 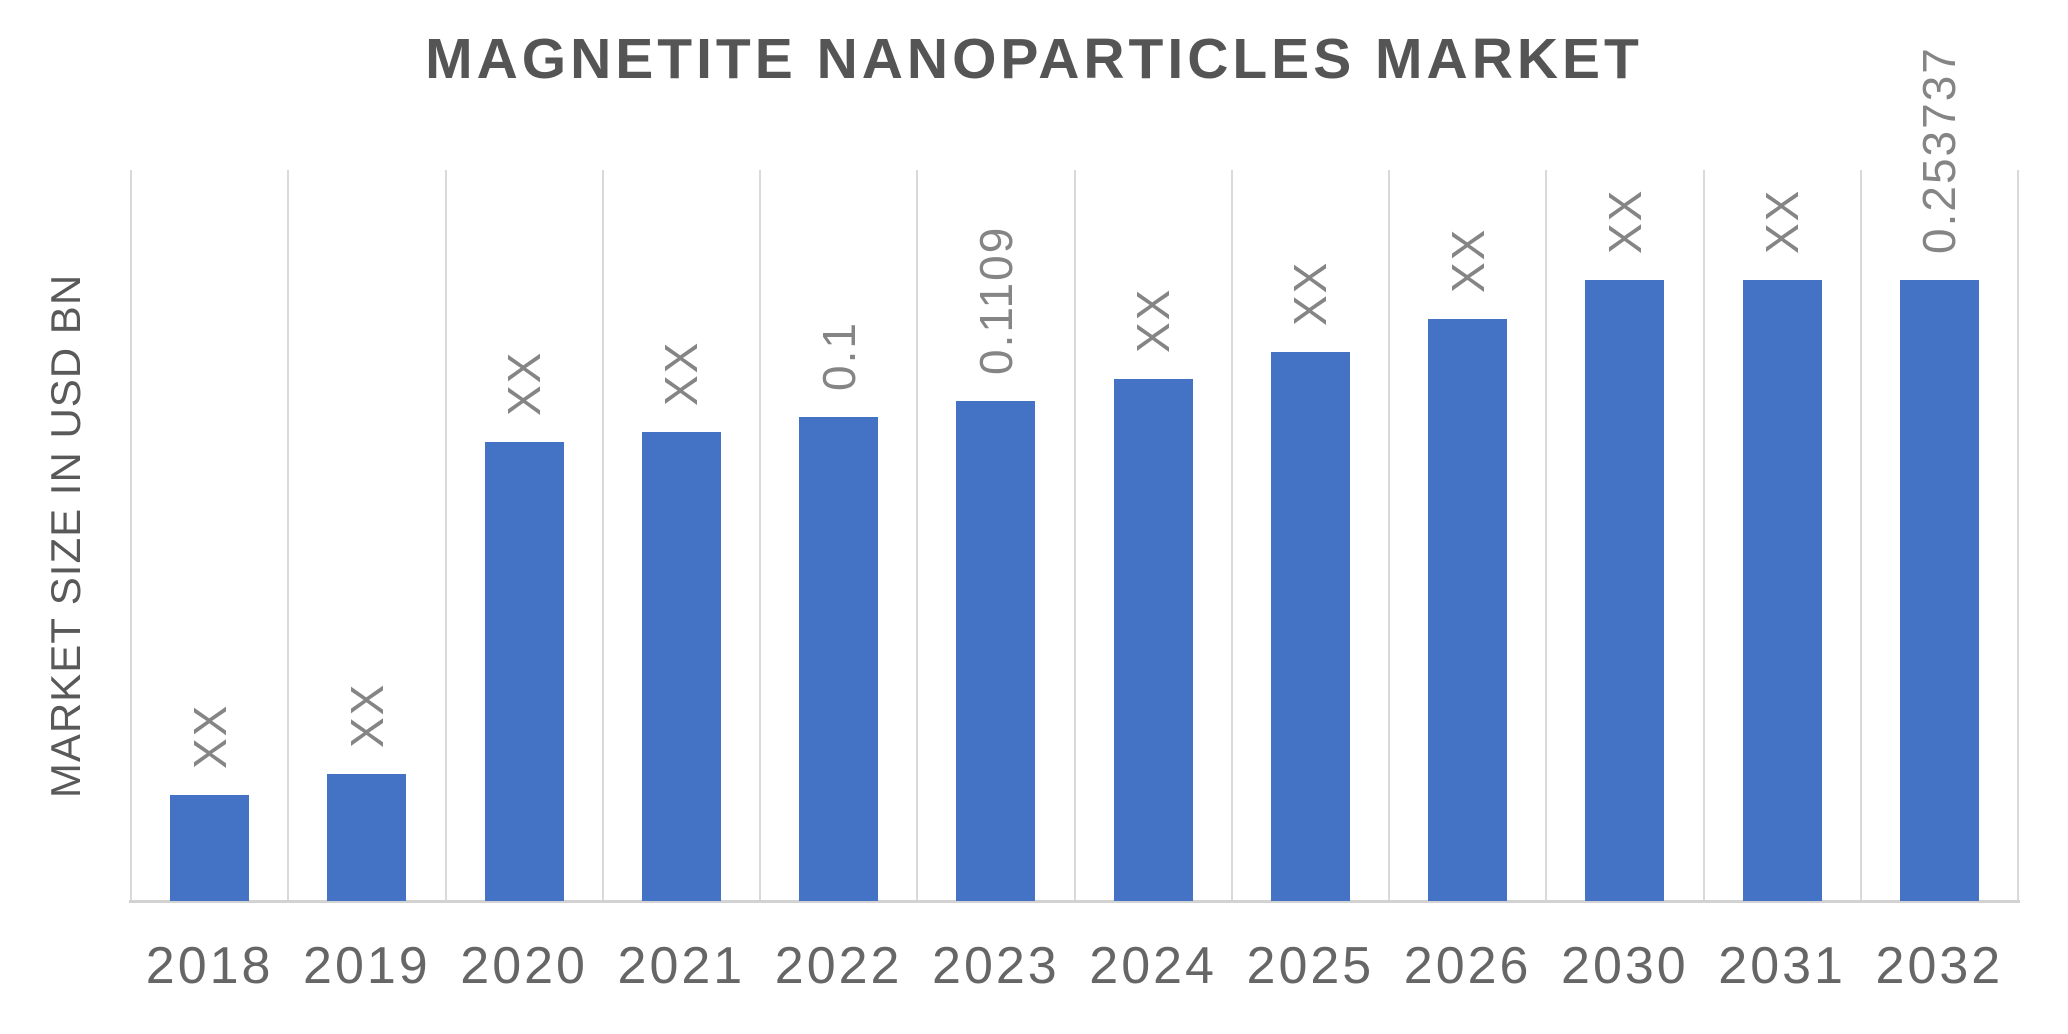 What do you see at coordinates (839, 659) in the screenshot?
I see `bar-2022` at bounding box center [839, 659].